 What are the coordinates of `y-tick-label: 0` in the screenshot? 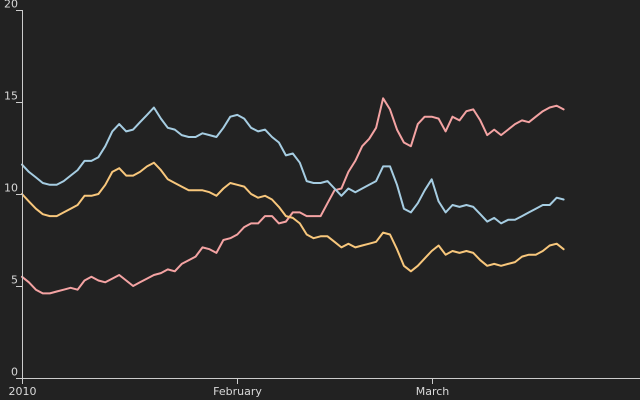 It's located at (14, 372).